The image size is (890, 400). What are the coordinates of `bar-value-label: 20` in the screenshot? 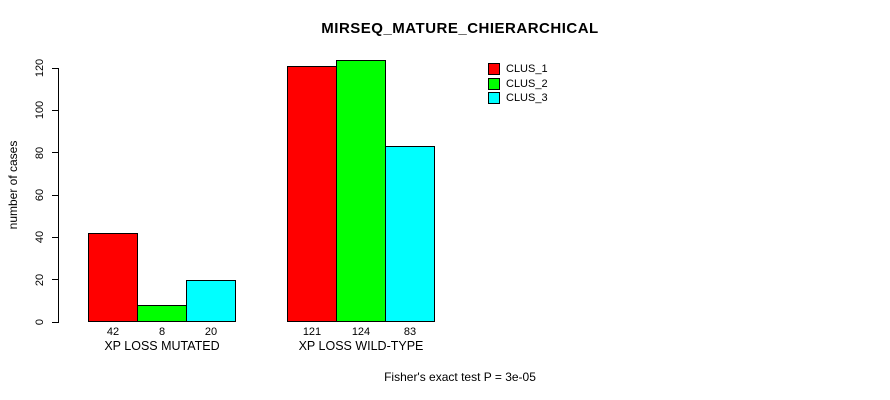 It's located at (211, 332).